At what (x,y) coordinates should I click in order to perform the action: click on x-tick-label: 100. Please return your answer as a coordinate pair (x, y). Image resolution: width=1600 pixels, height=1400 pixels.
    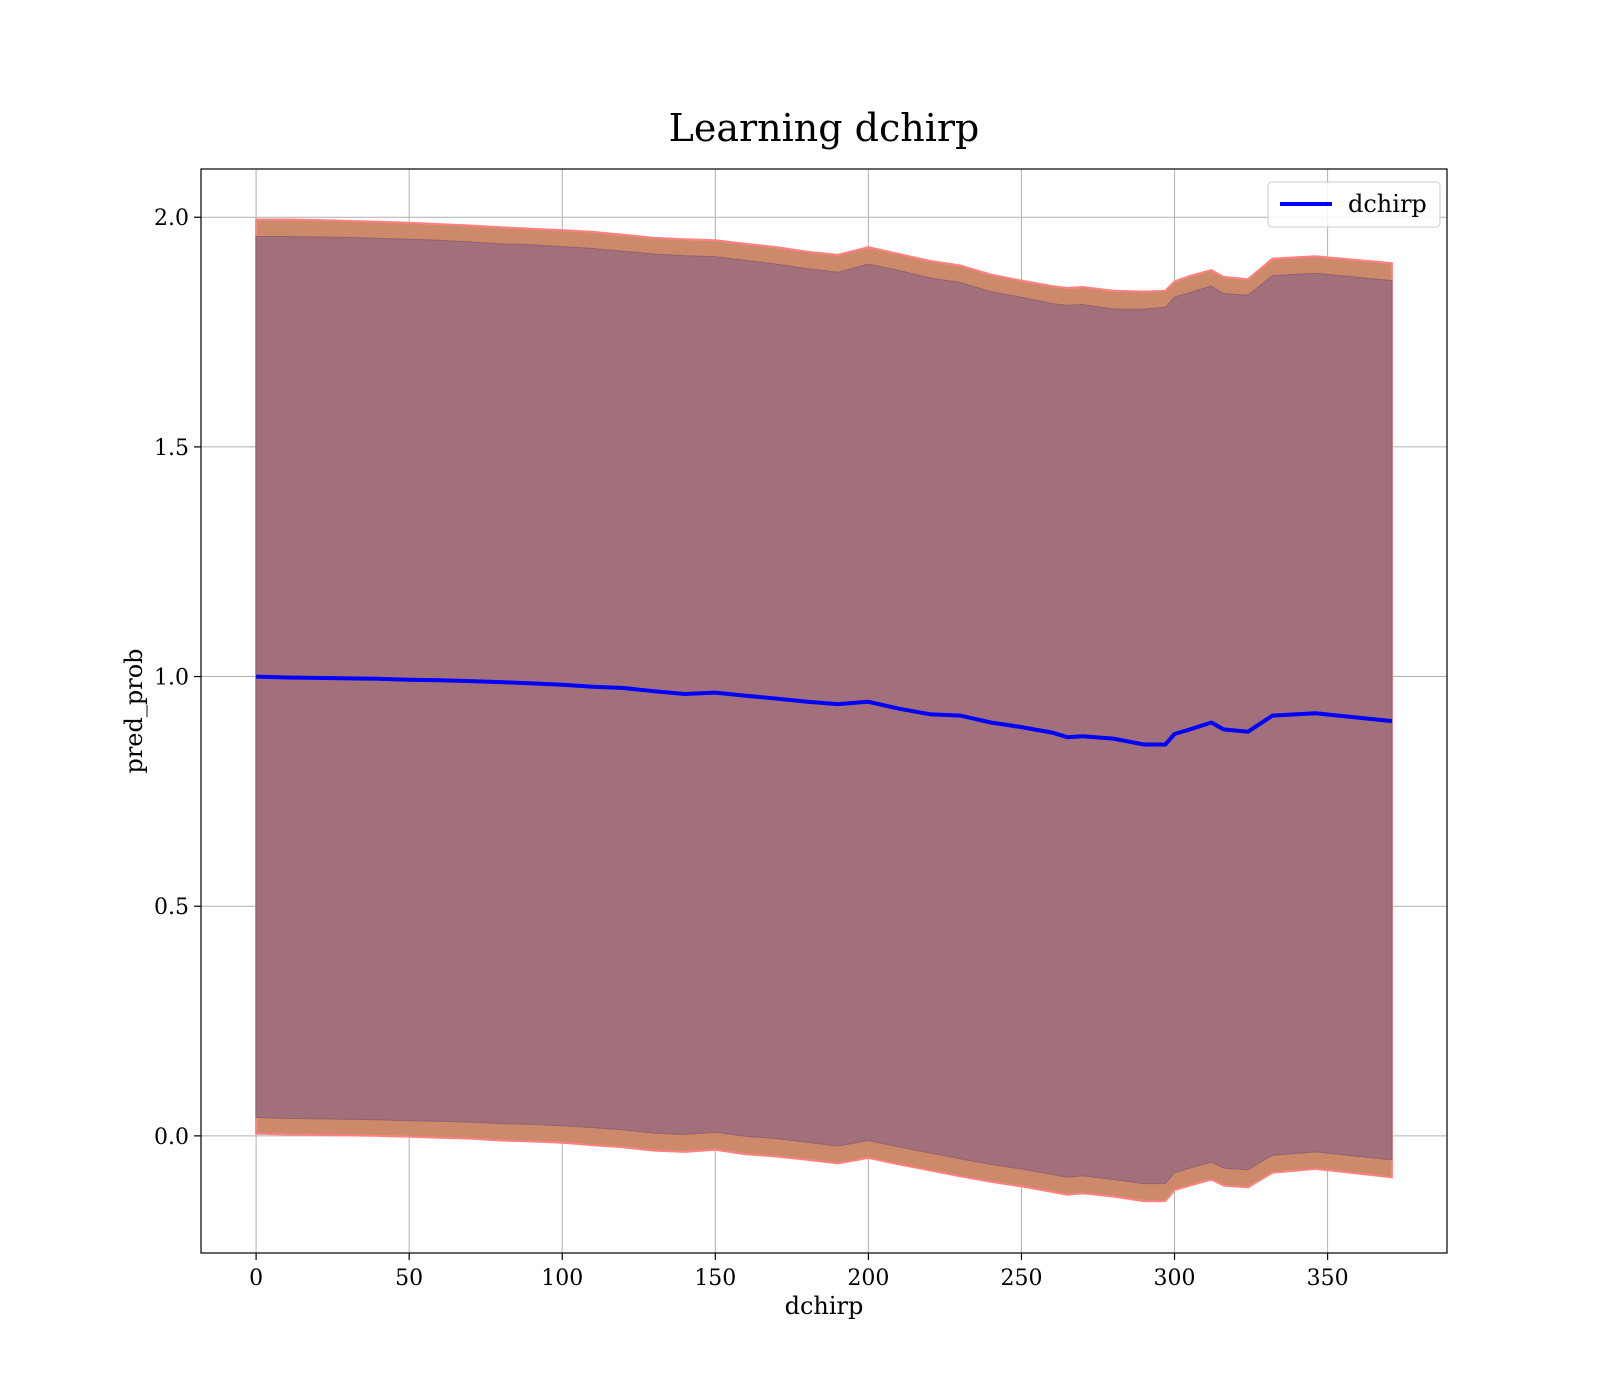
    Looking at the image, I should click on (562, 1278).